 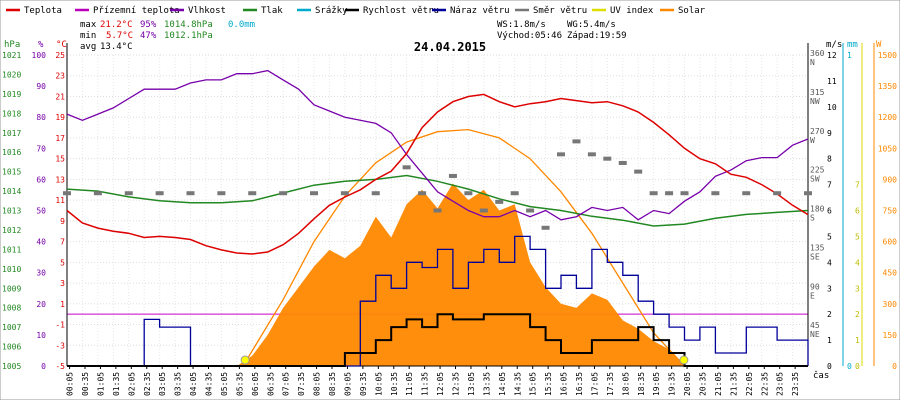 What do you see at coordinates (815, 179) in the screenshot?
I see `direction-tick-dir: SW` at bounding box center [815, 179].